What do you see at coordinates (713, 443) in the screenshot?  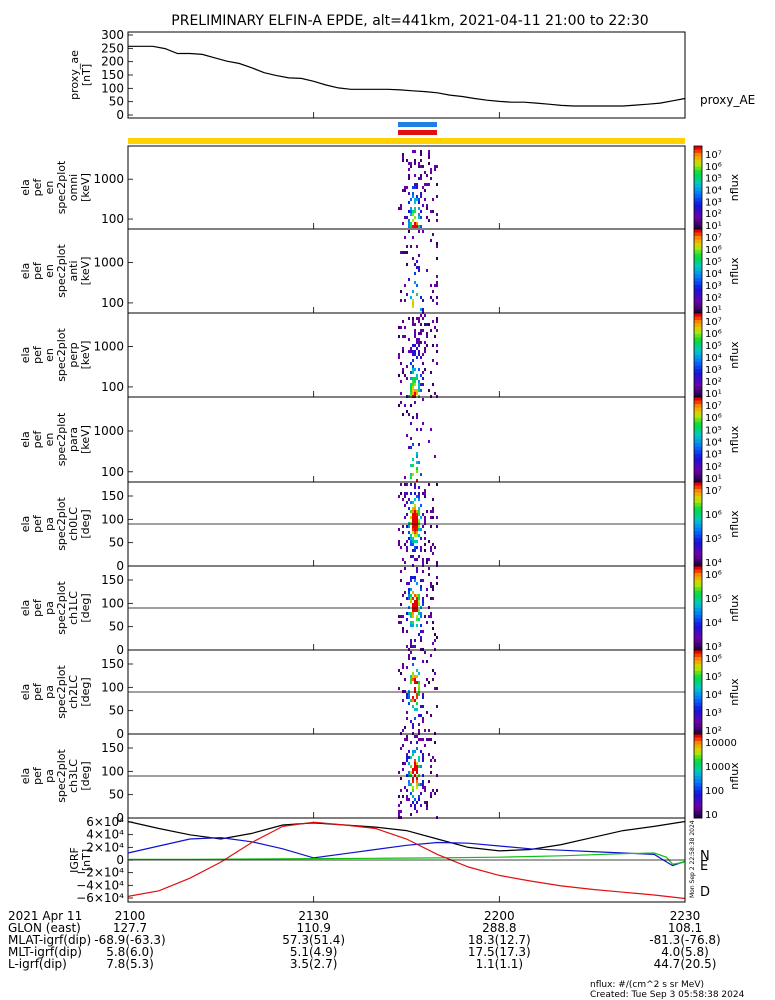 I see `colorbar-tick-label: 10⁴` at bounding box center [713, 443].